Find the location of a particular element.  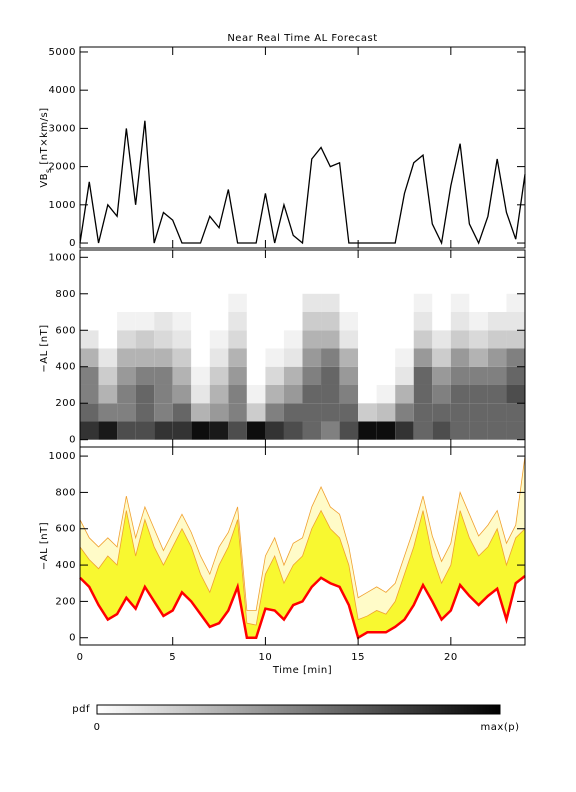

inner-band is located at coordinates (302, 574).